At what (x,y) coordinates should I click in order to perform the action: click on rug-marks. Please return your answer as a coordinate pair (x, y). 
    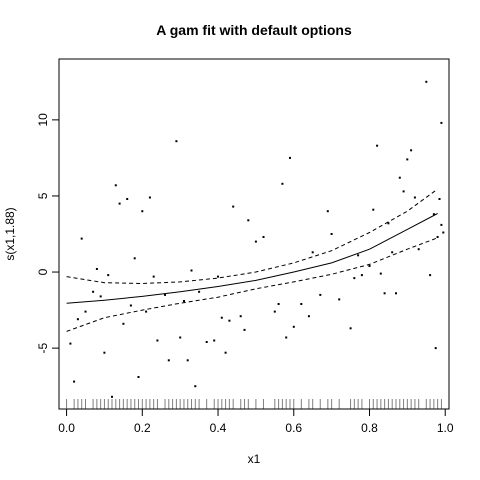
    Looking at the image, I should click on (254, 404).